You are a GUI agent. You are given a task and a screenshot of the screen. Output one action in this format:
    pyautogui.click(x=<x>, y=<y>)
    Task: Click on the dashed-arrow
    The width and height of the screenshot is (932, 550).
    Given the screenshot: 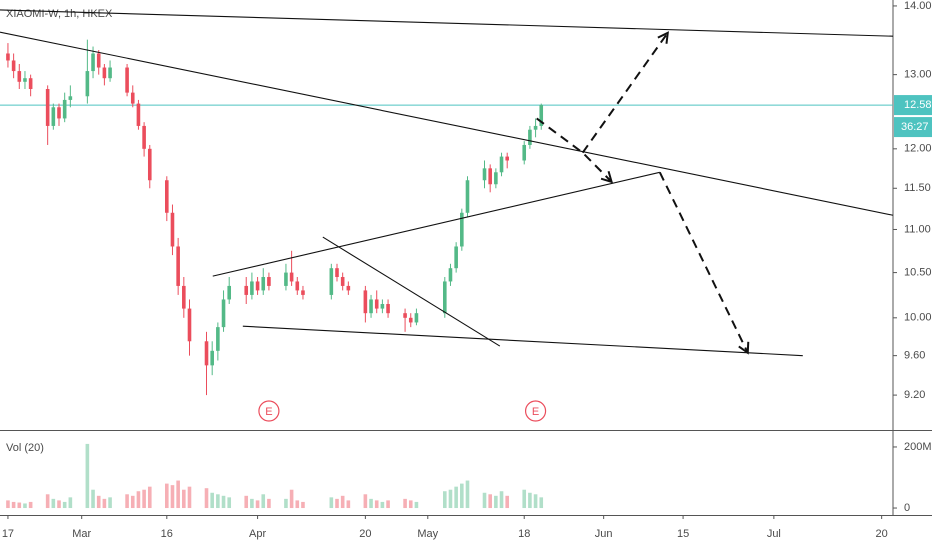 What is the action you would take?
    pyautogui.click(x=703, y=262)
    